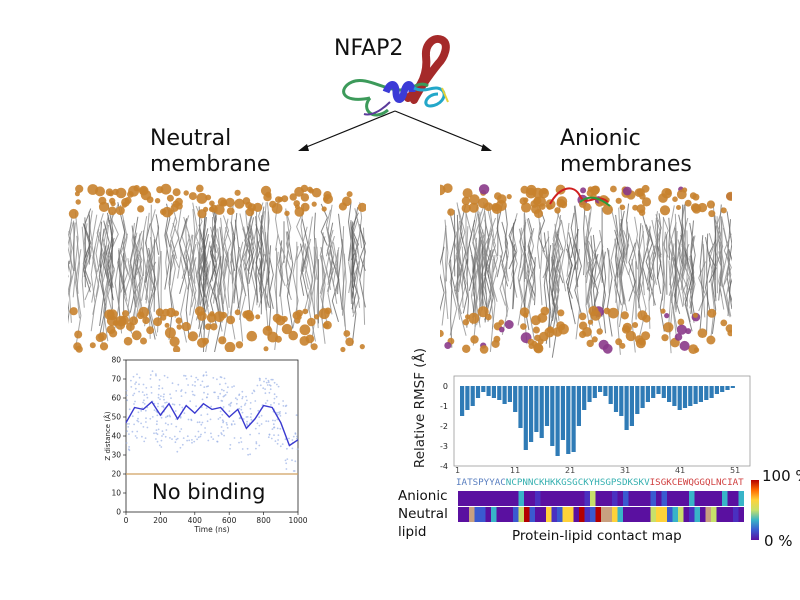 The image size is (800, 600). I want to click on ytick-label: 80, so click(116, 360).